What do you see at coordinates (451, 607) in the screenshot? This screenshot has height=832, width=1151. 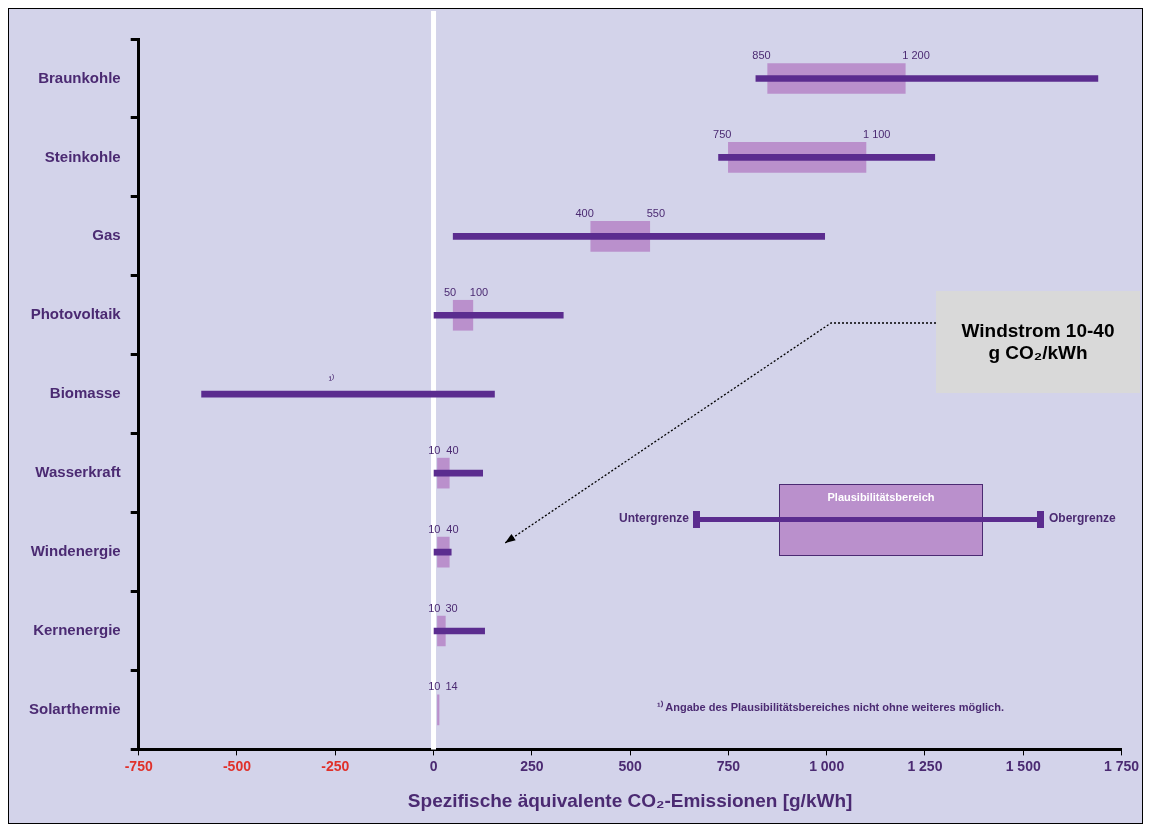 I see `annotation: 30` at bounding box center [451, 607].